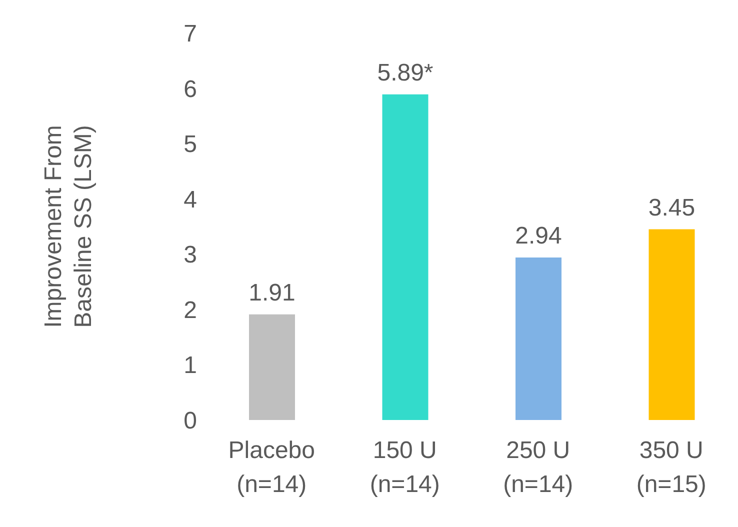 The height and width of the screenshot is (527, 738). I want to click on y-tick-label: 0, so click(190, 421).